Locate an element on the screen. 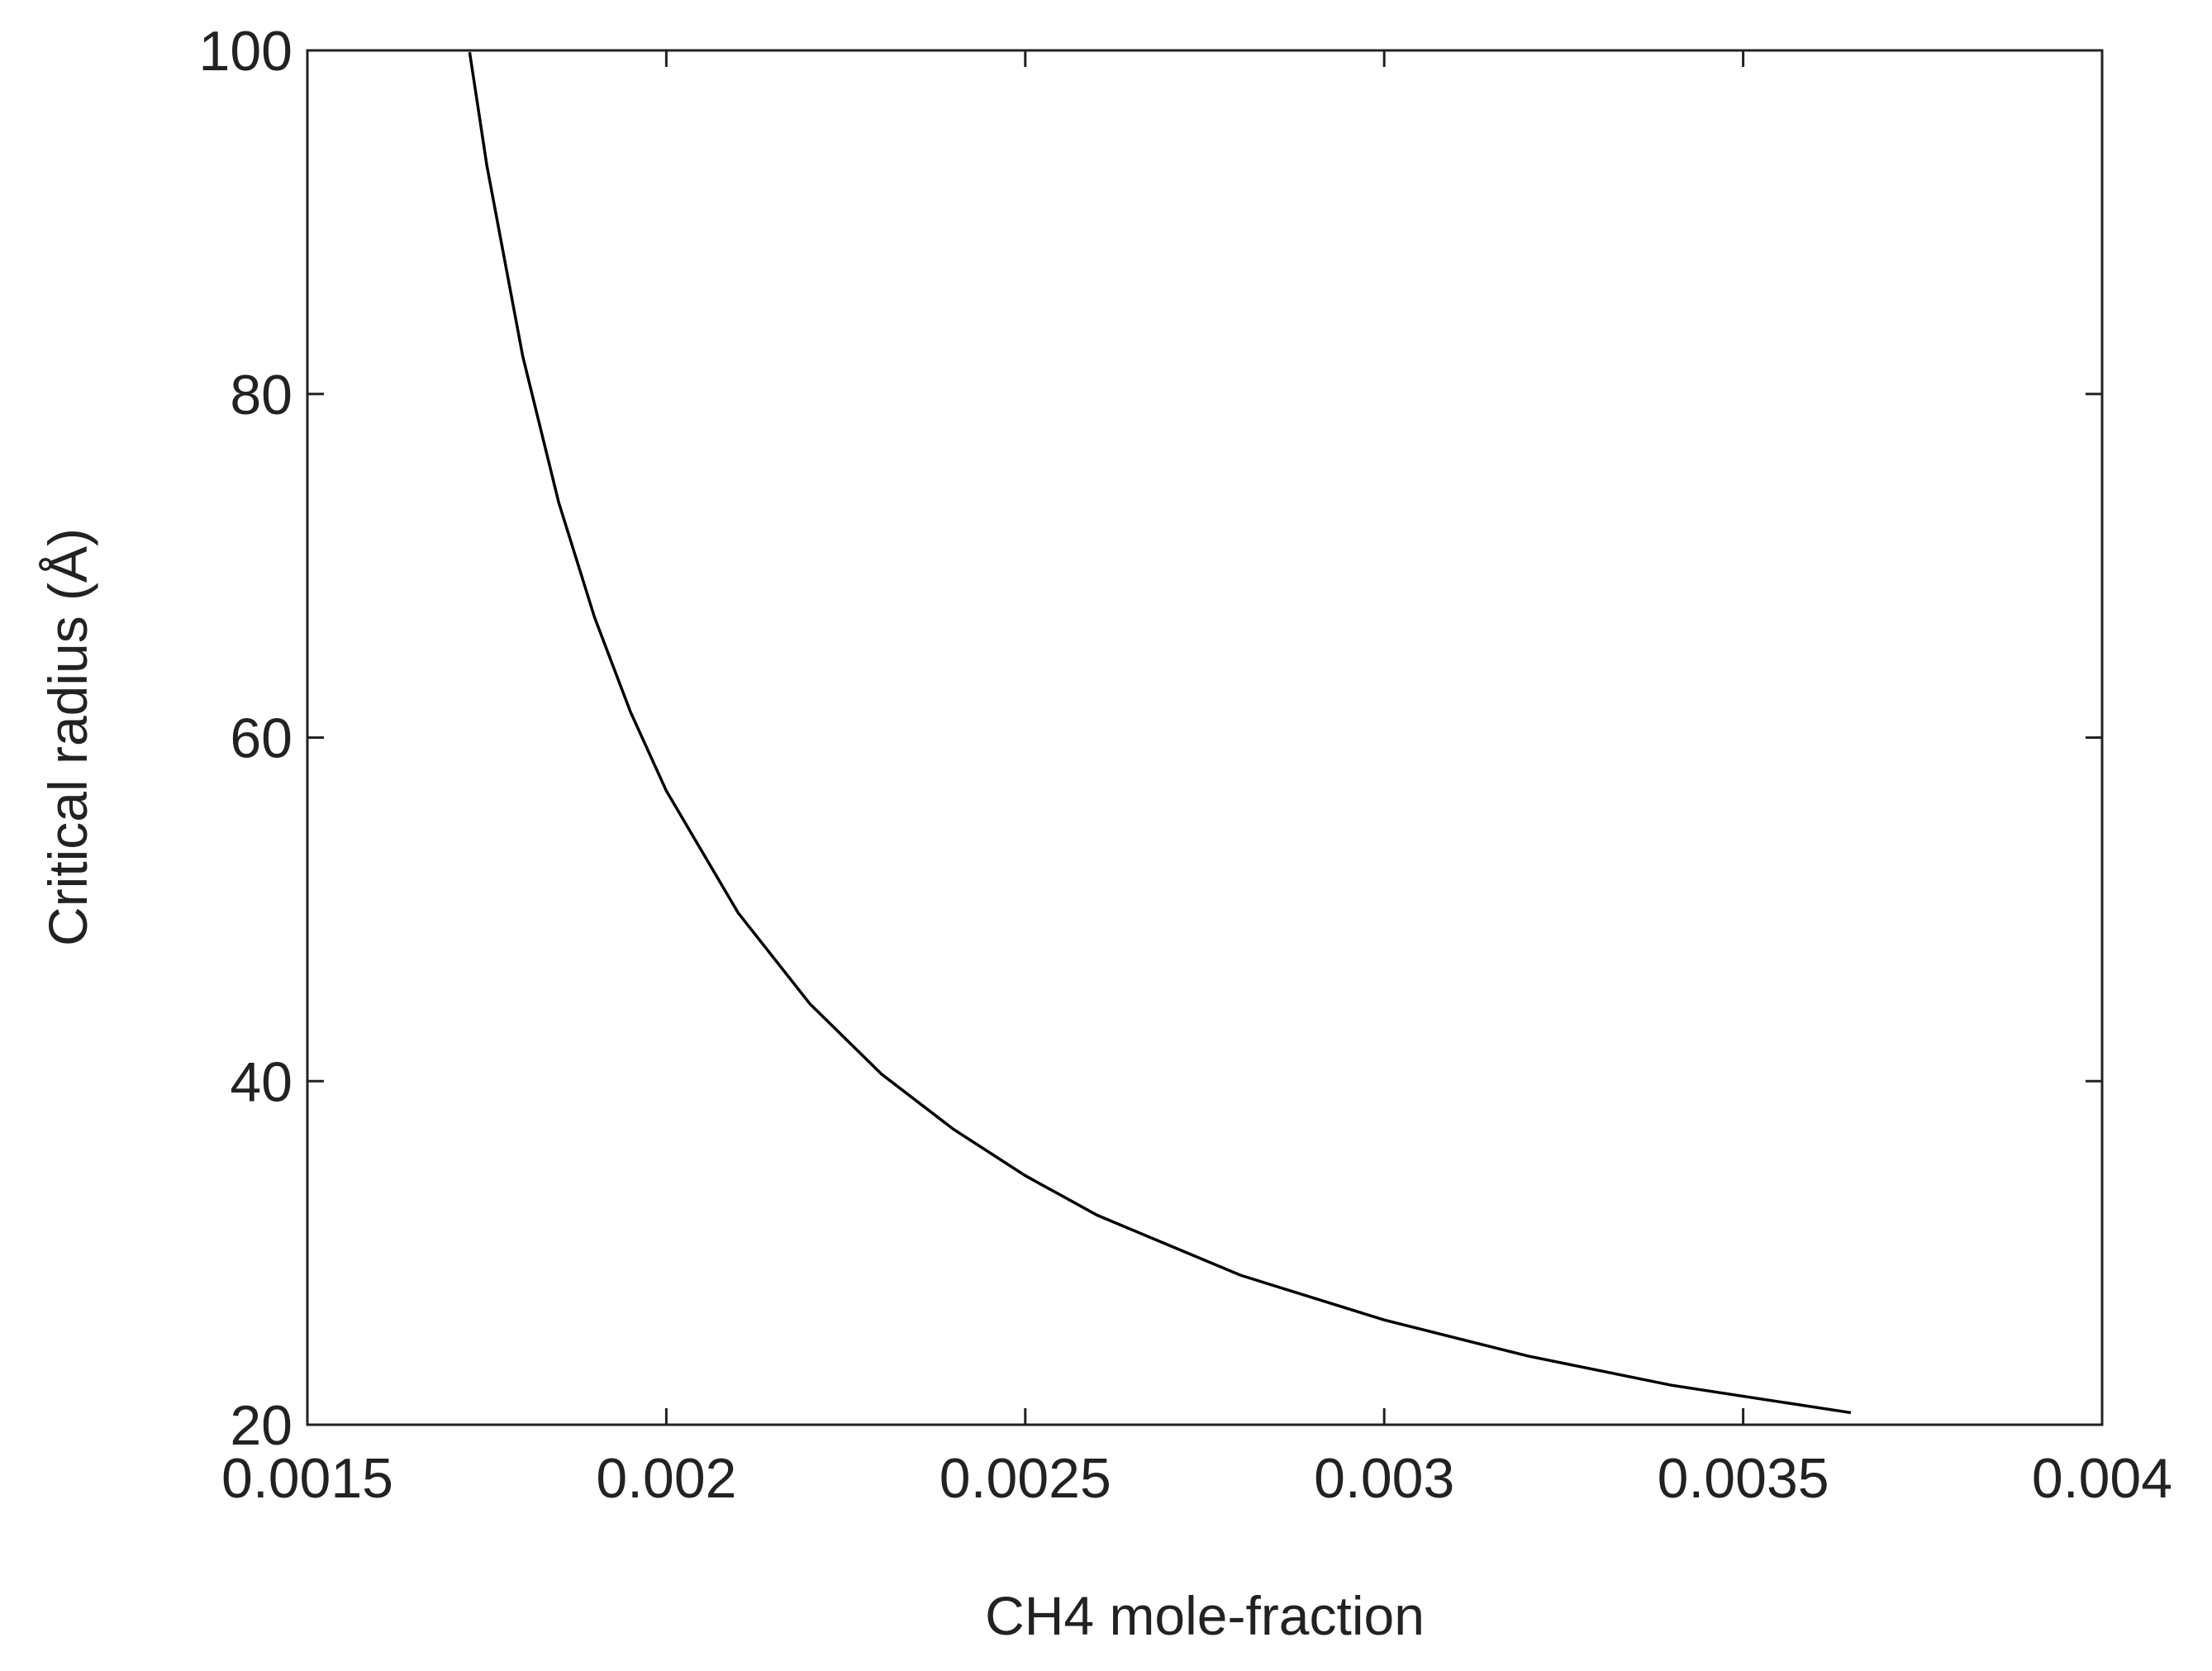 This screenshot has height=1671, width=2212. y-tick-label: 100 is located at coordinates (246, 51).